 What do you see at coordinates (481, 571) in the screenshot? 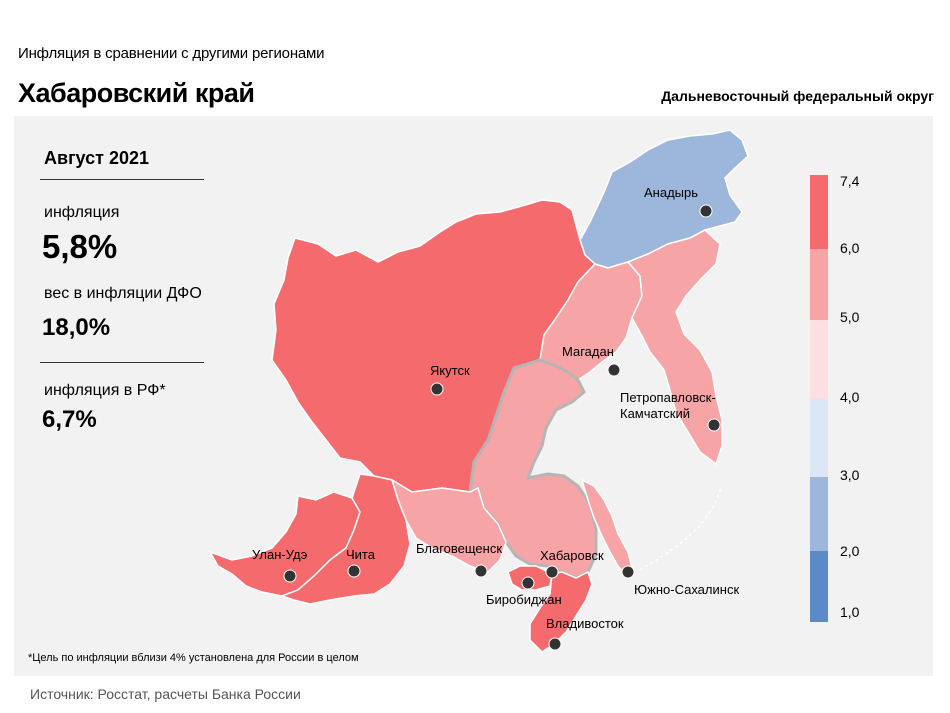
I see `marker-blagoveshchensk` at bounding box center [481, 571].